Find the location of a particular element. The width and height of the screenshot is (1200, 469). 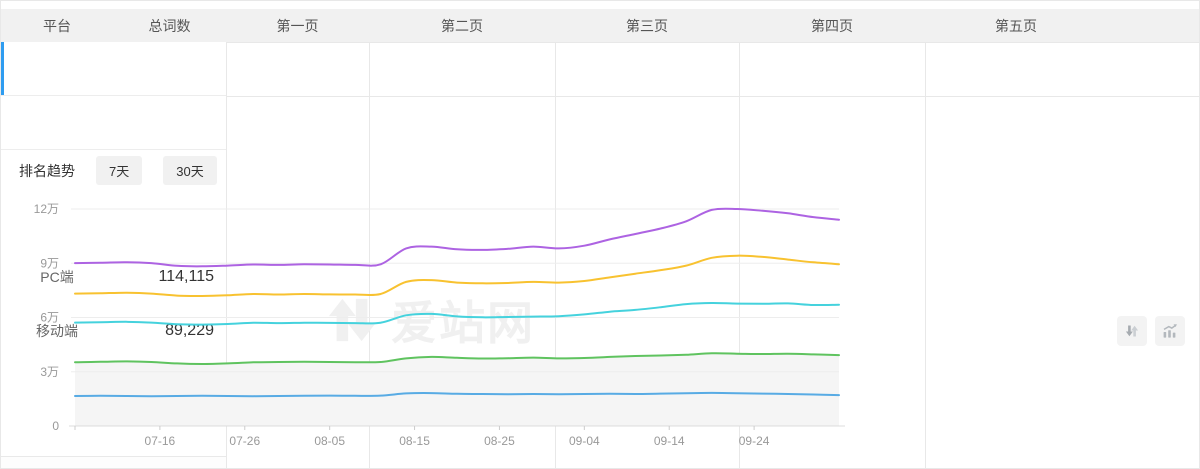

svg-text: 09-04 is located at coordinates (584, 441).